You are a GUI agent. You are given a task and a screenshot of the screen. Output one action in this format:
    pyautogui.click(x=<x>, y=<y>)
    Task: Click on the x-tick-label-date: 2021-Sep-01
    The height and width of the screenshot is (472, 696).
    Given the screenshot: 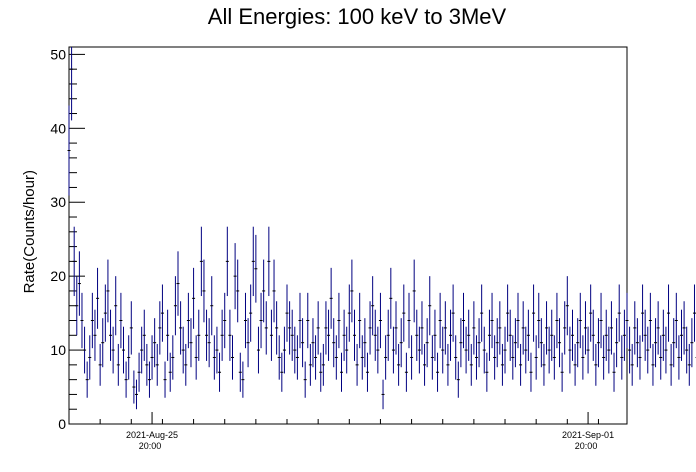 What is the action you would take?
    pyautogui.click(x=588, y=435)
    